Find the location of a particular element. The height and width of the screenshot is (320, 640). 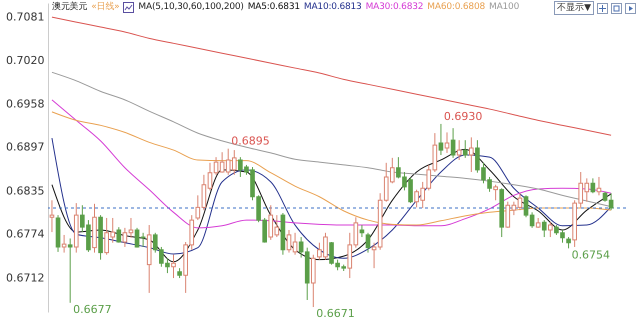

text: MA10:0.6813 is located at coordinates (333, 7).